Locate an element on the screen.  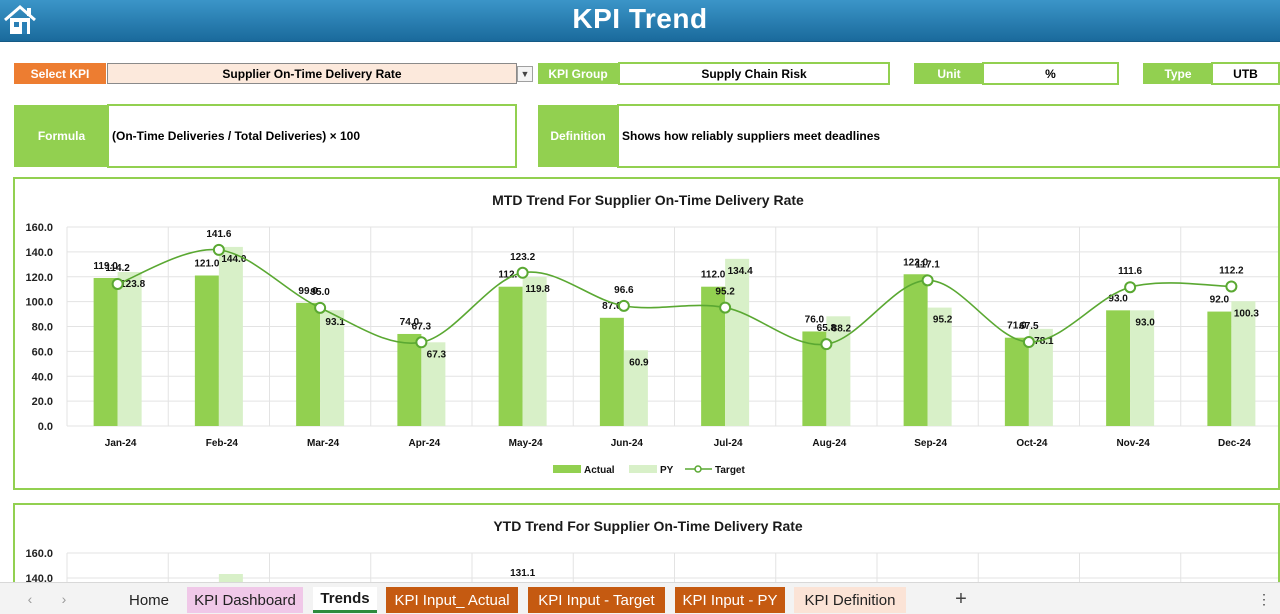
kpi-select-dropdown: Supplier On-Time Delivery Rate is located at coordinates (312, 73).